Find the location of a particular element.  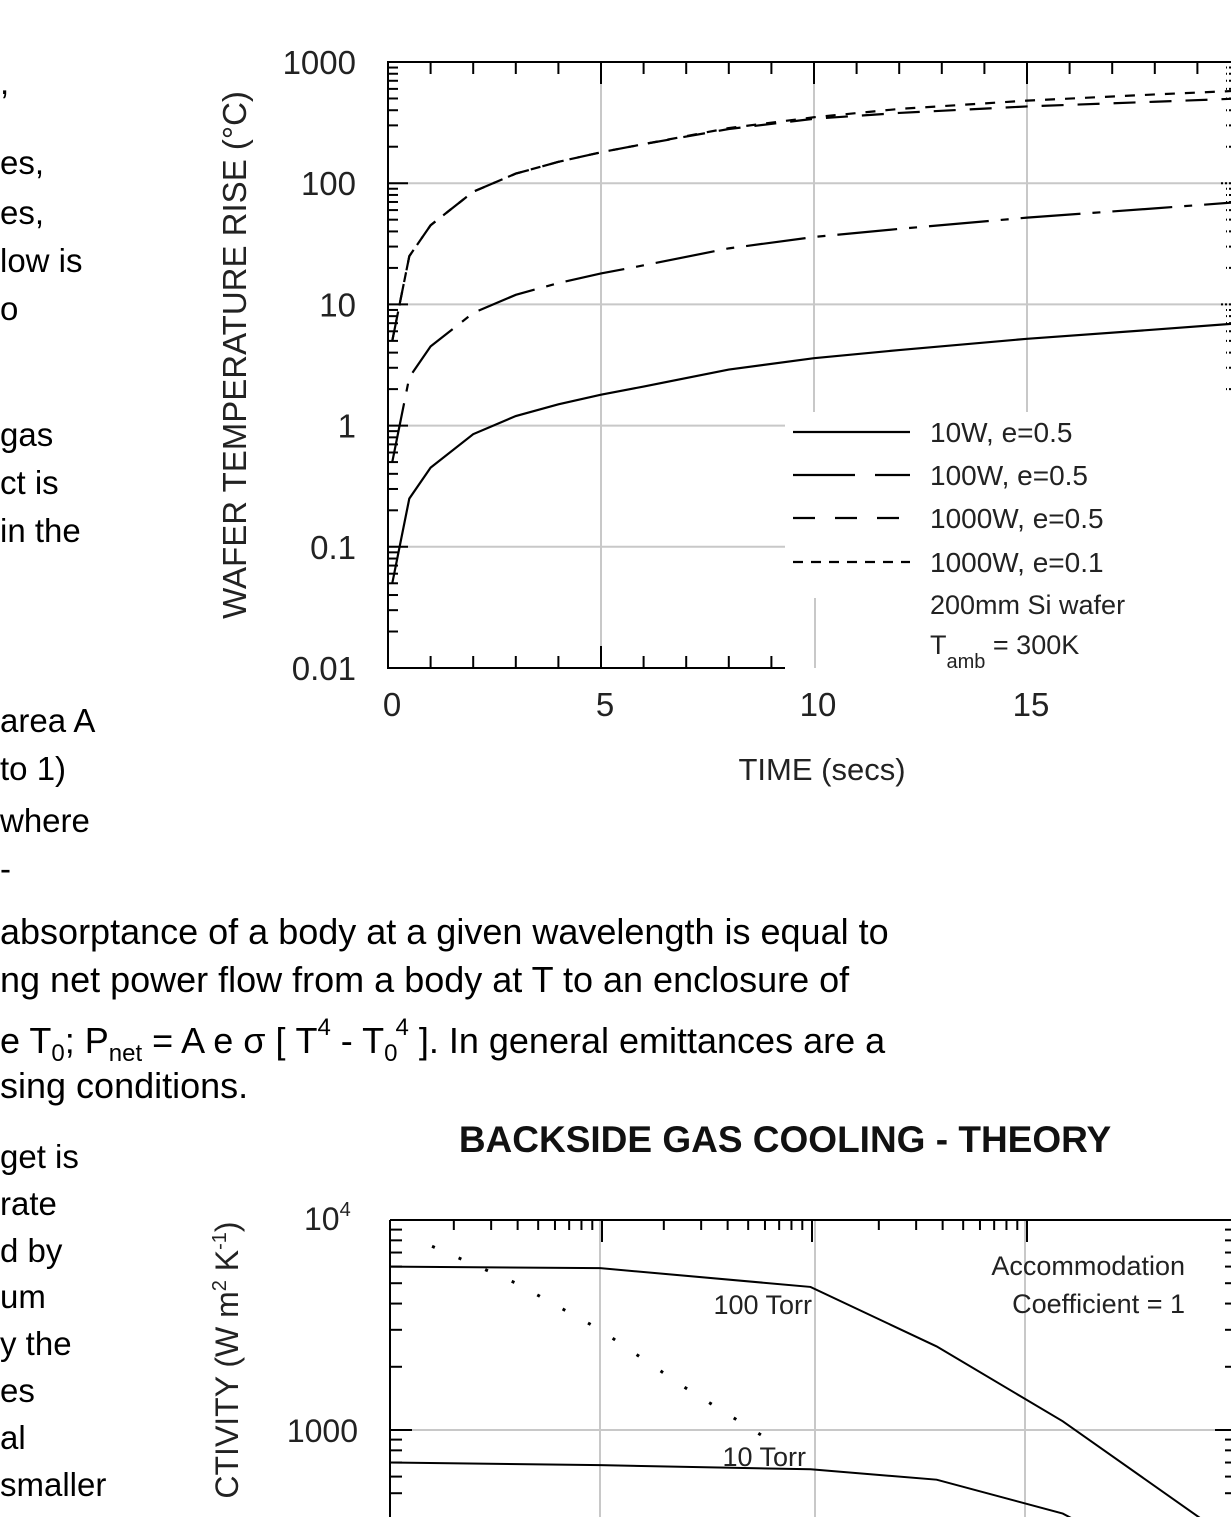

y-tick-label: 1 is located at coordinates (347, 426).